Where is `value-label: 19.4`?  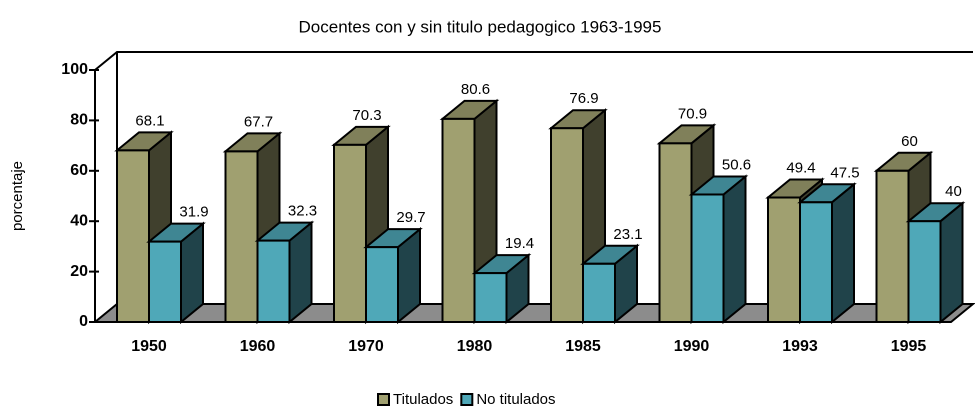 value-label: 19.4 is located at coordinates (519, 243).